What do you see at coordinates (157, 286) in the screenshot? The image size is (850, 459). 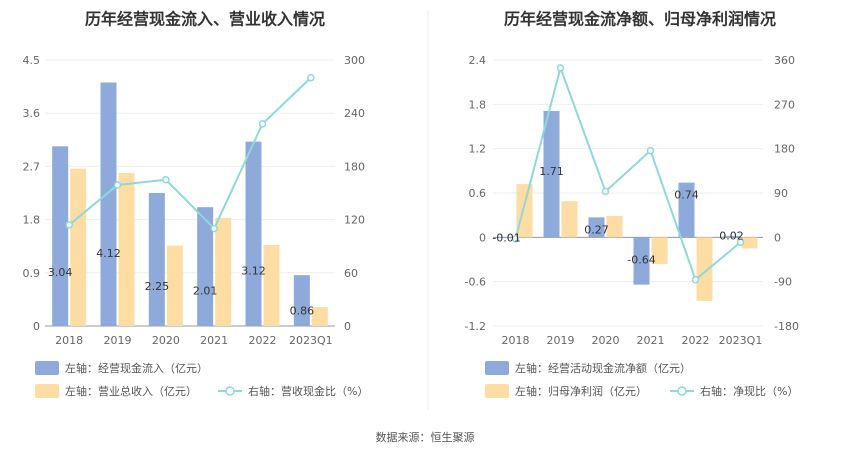 I see `data-label: 2.25` at bounding box center [157, 286].